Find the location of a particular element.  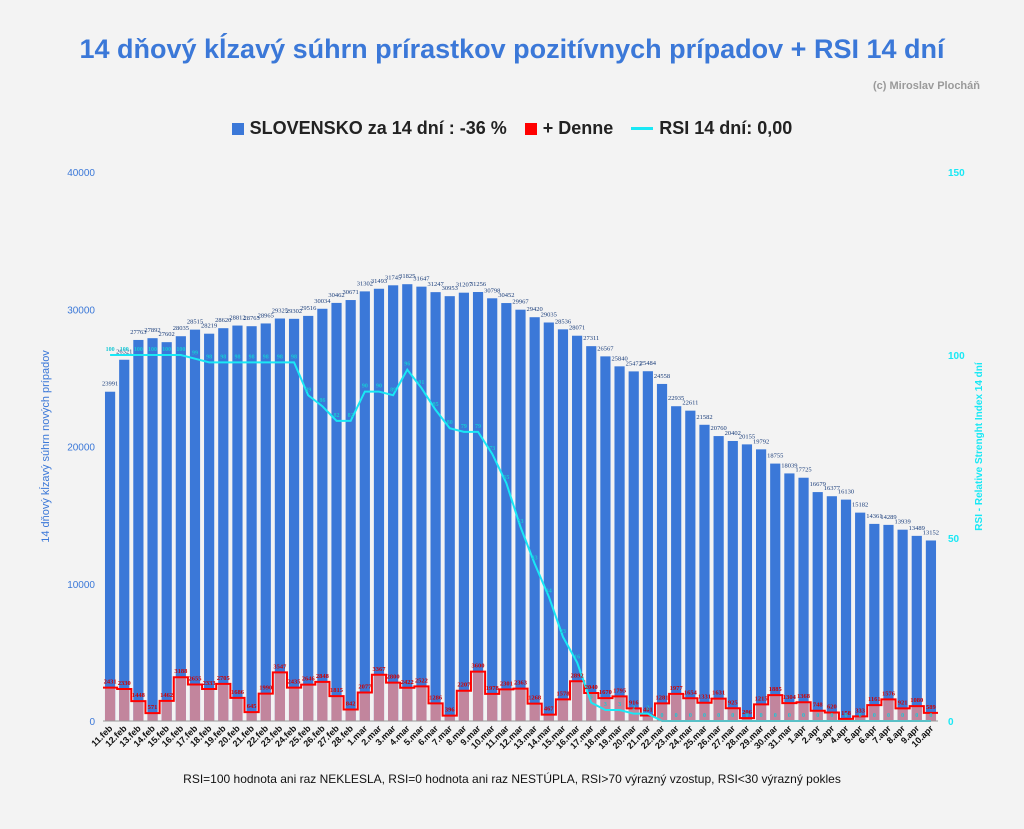

bar-value-label: 28035 is located at coordinates (181, 328).